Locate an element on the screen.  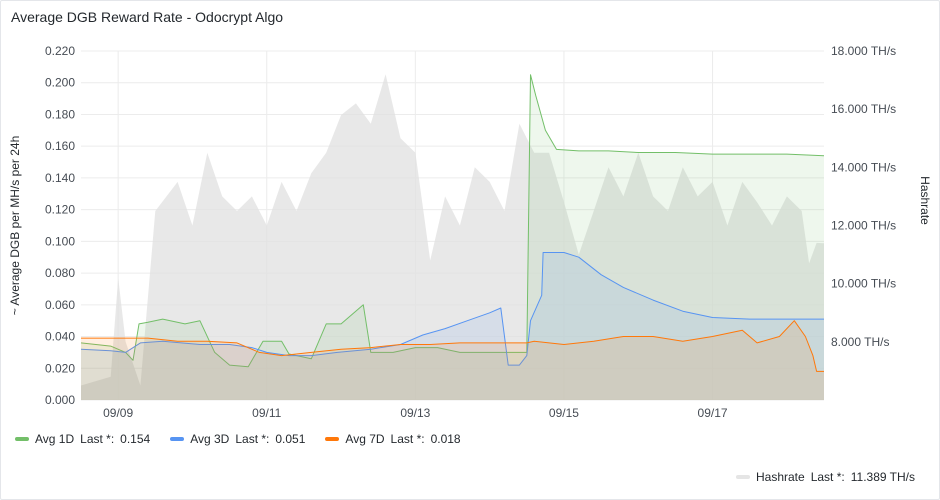
y-left-tick-label: 0.020 is located at coordinates (60, 368).